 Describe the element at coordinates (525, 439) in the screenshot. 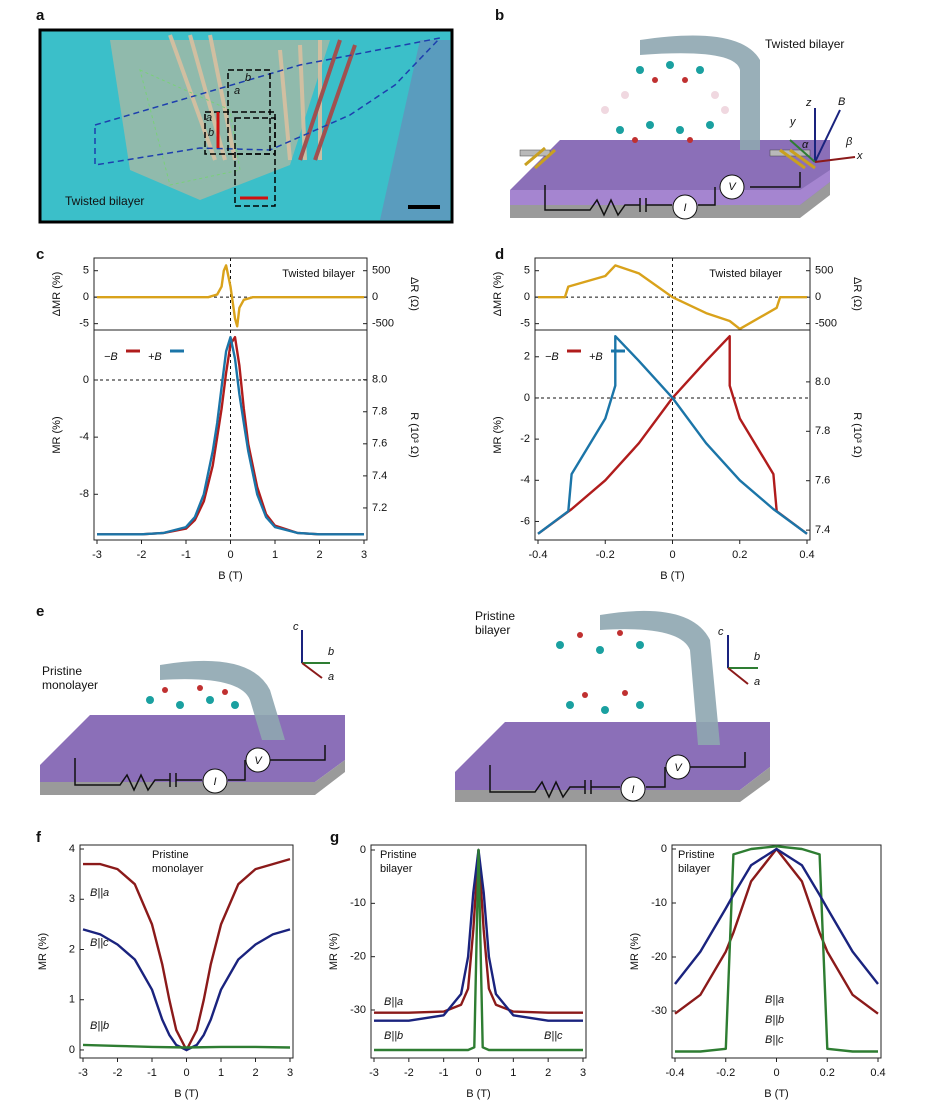

I see `y-tick-label: -2` at that location.